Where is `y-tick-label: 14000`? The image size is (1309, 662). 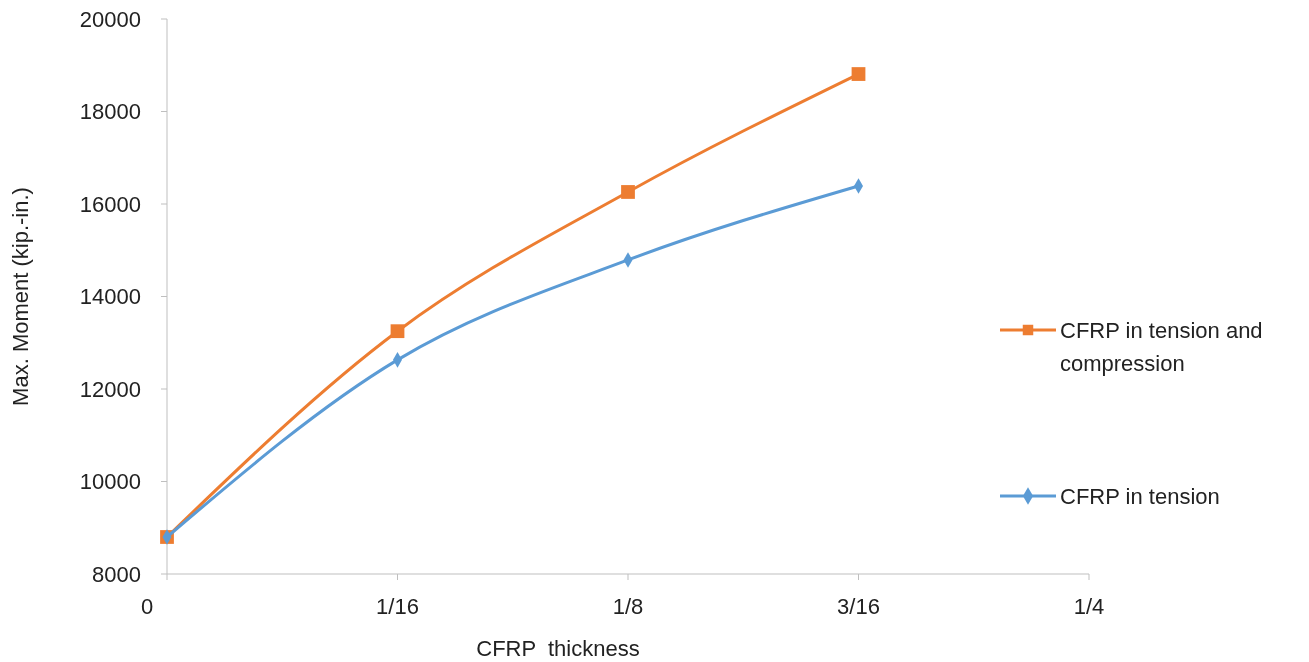 y-tick-label: 14000 is located at coordinates (110, 296).